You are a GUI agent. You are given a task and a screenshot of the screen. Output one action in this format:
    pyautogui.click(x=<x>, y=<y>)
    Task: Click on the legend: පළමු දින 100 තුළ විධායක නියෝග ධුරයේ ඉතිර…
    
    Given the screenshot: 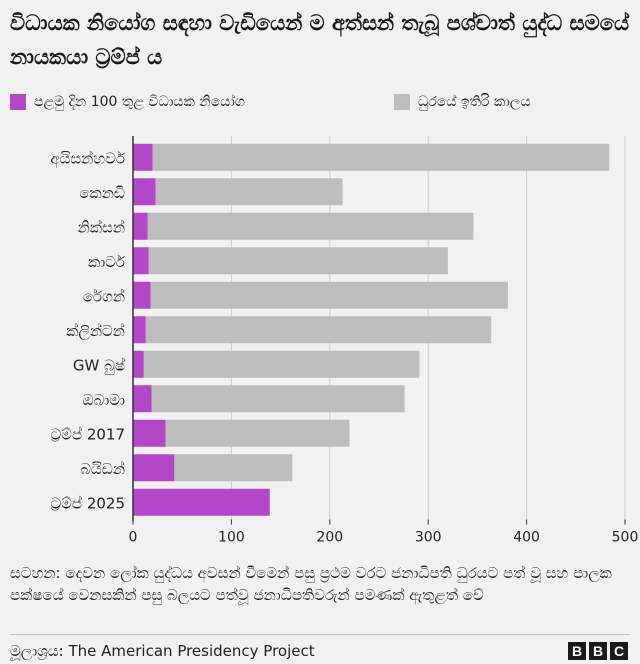 What is the action you would take?
    pyautogui.click(x=320, y=106)
    